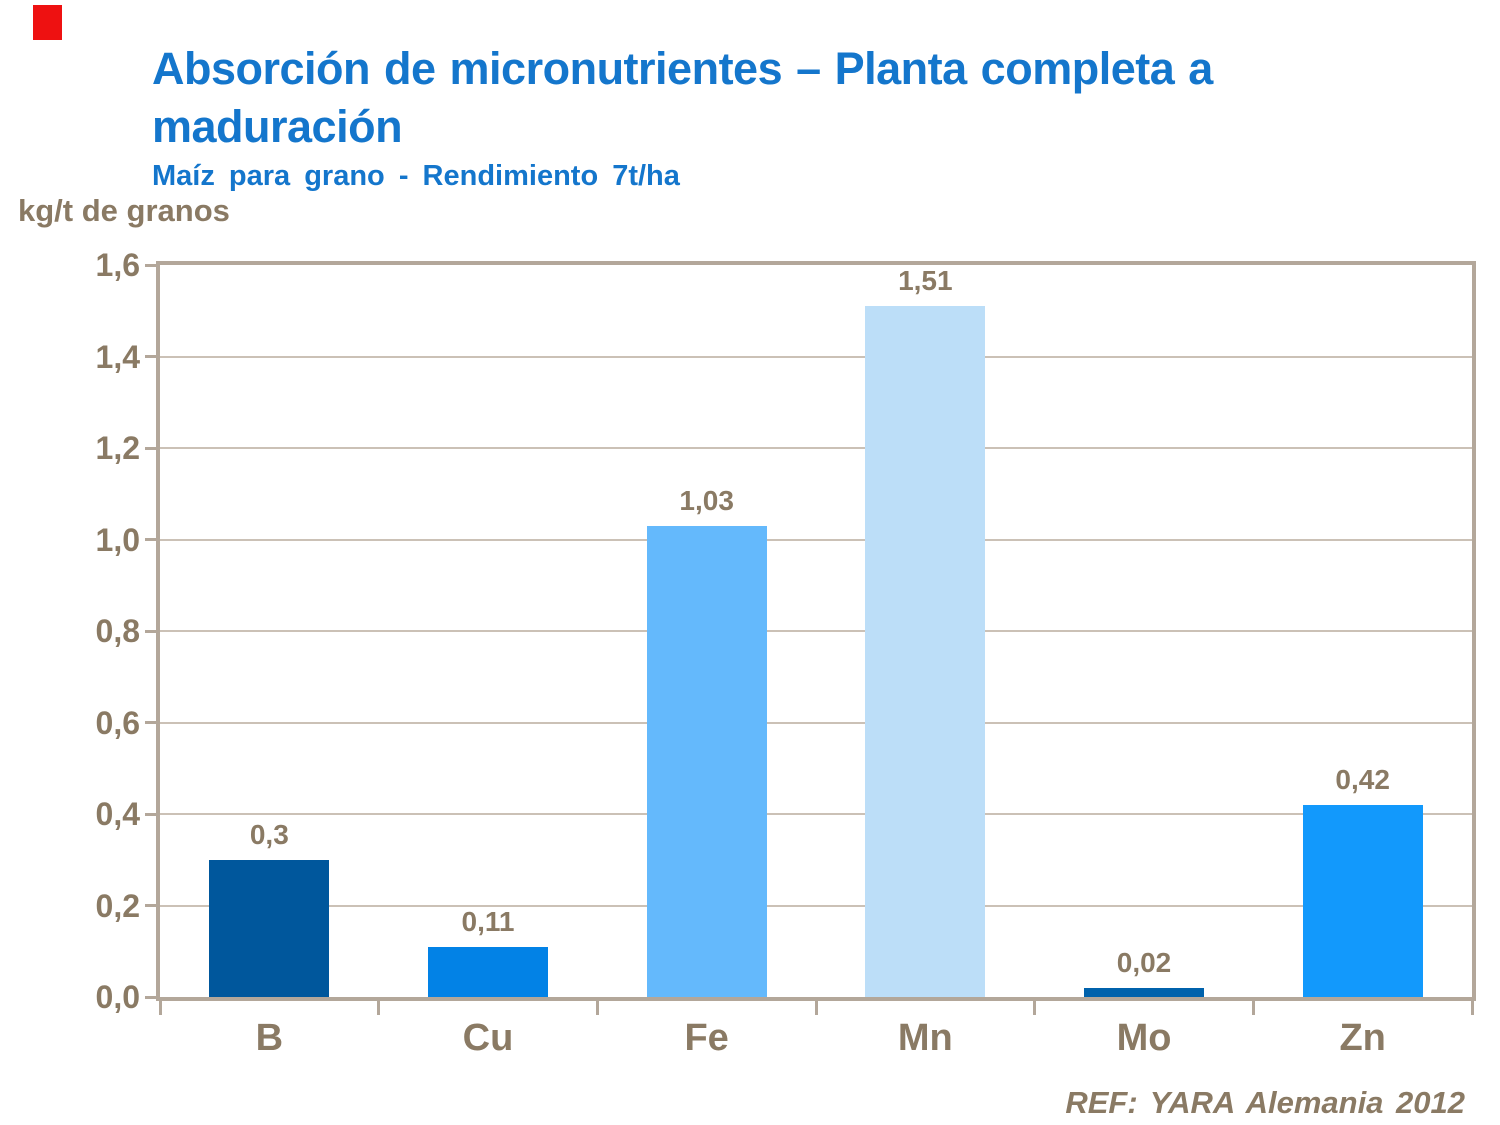 The width and height of the screenshot is (1500, 1125). What do you see at coordinates (1144, 992) in the screenshot?
I see `bar-mo` at bounding box center [1144, 992].